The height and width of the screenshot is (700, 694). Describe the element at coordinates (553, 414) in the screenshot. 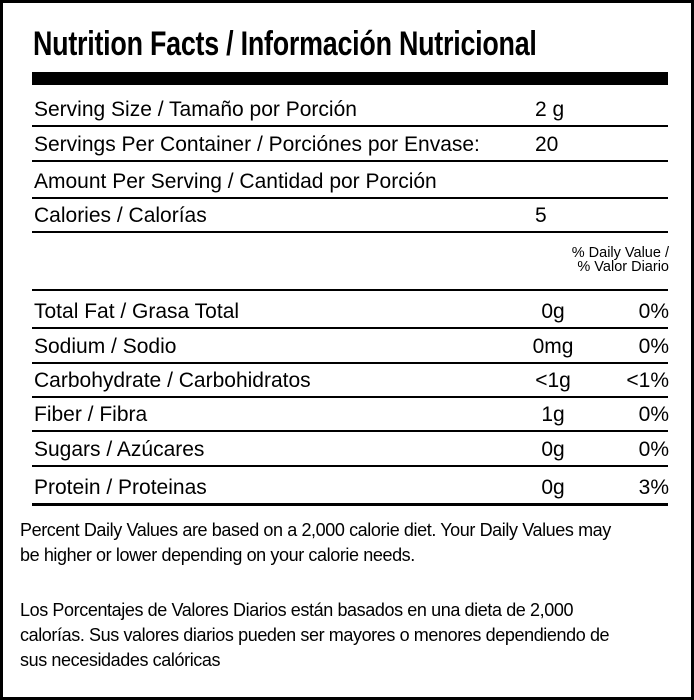

I see `nutrient-amount: 1g` at that location.